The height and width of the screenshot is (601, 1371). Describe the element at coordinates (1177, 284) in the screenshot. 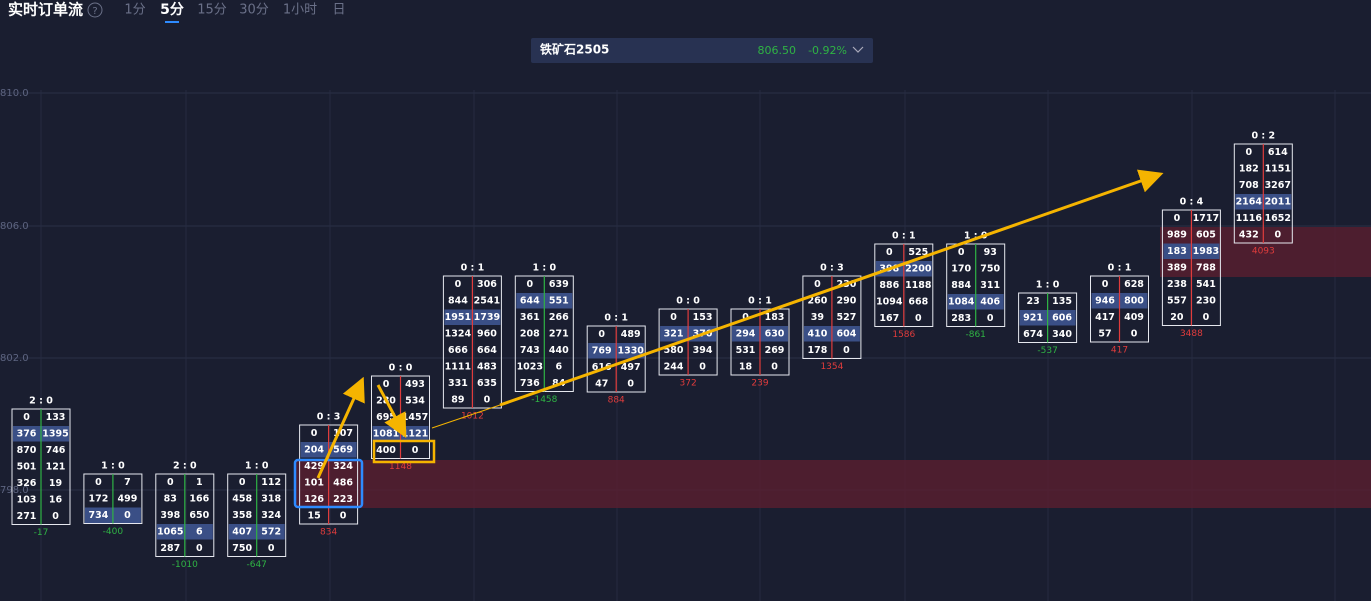

I see `bid-volume: 238` at that location.